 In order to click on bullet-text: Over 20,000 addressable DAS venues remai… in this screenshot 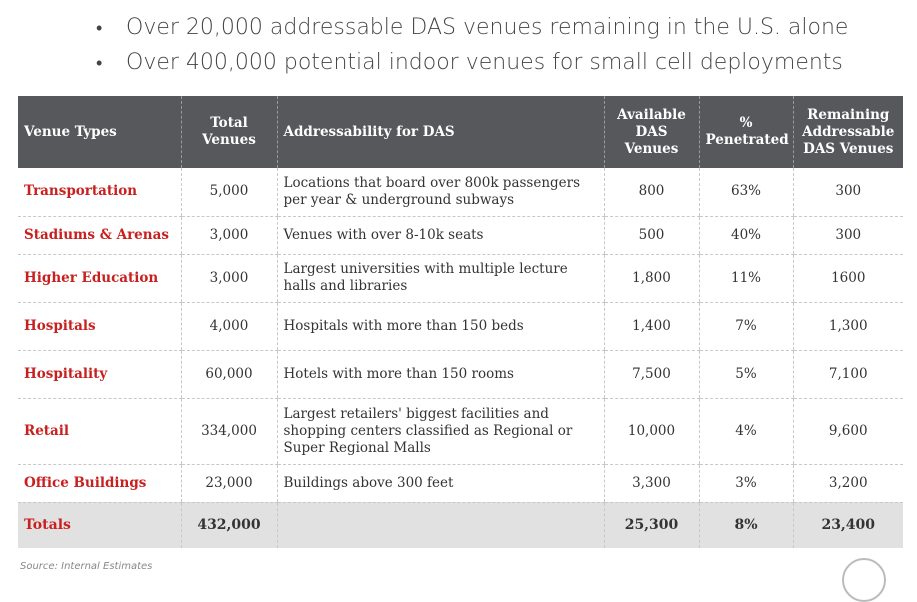, I will do `click(487, 27)`.